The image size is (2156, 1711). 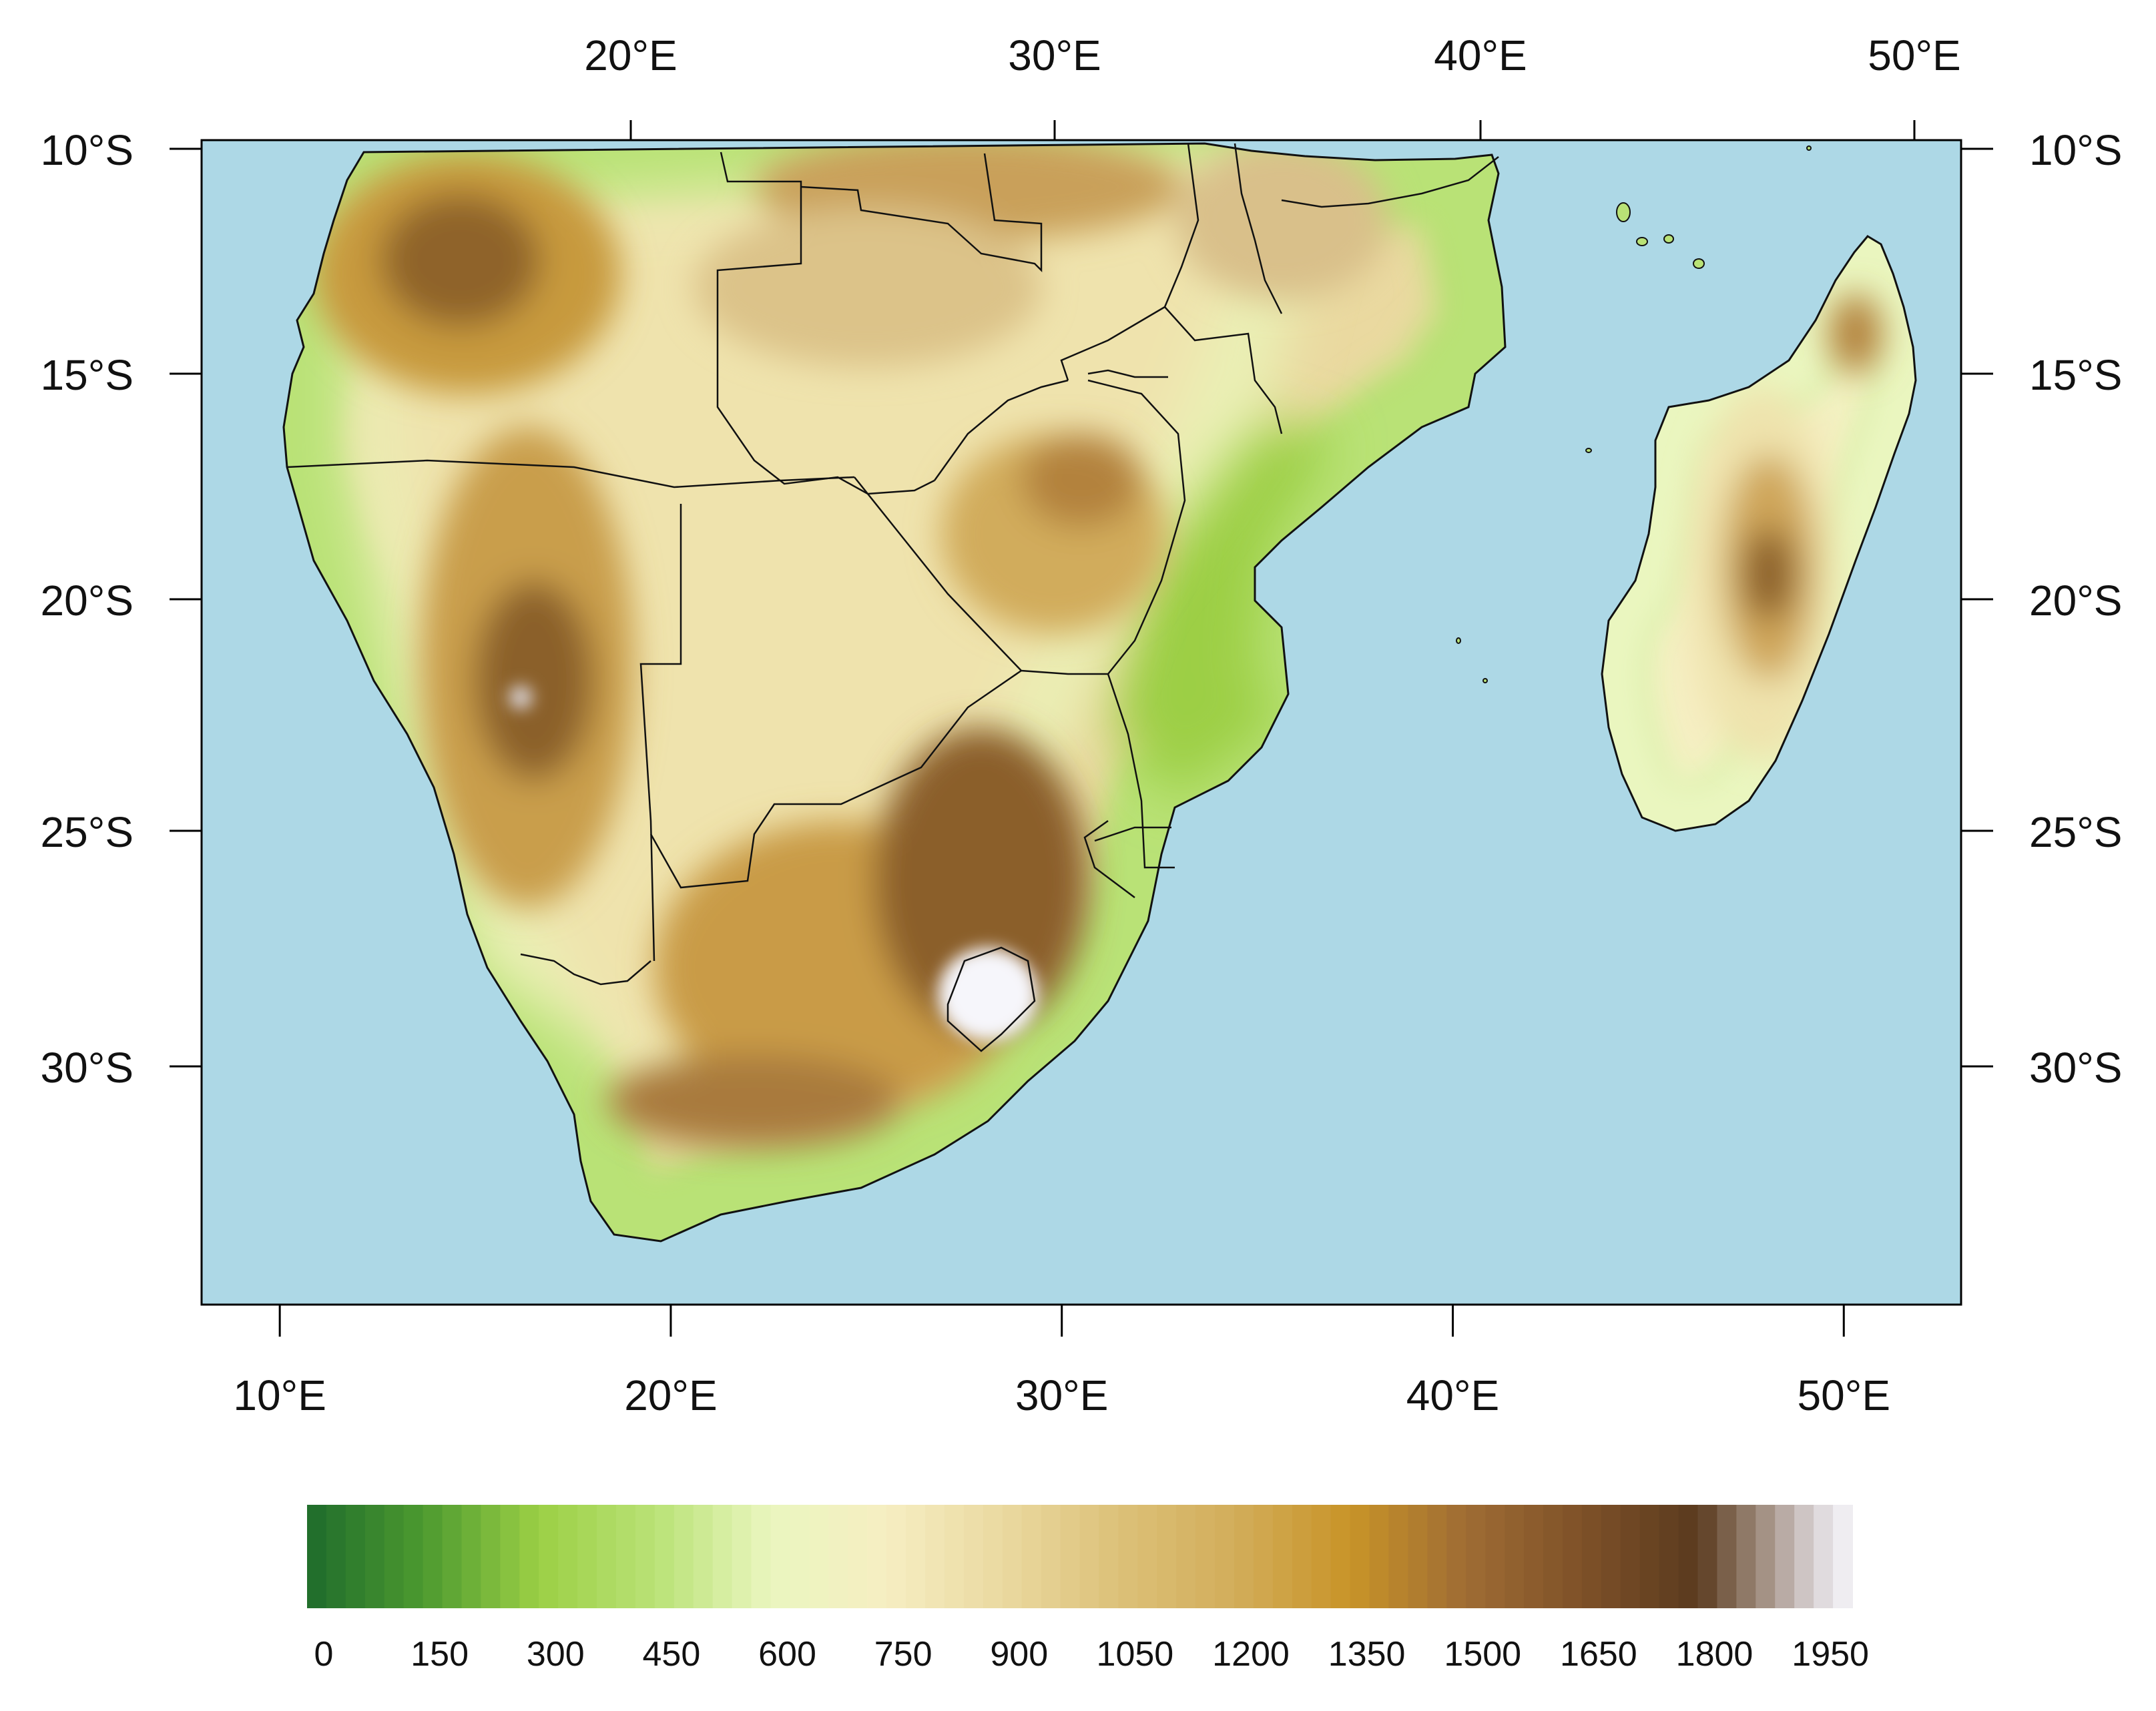 I want to click on colorbar-tick-label: 1500, so click(x=1482, y=1654).